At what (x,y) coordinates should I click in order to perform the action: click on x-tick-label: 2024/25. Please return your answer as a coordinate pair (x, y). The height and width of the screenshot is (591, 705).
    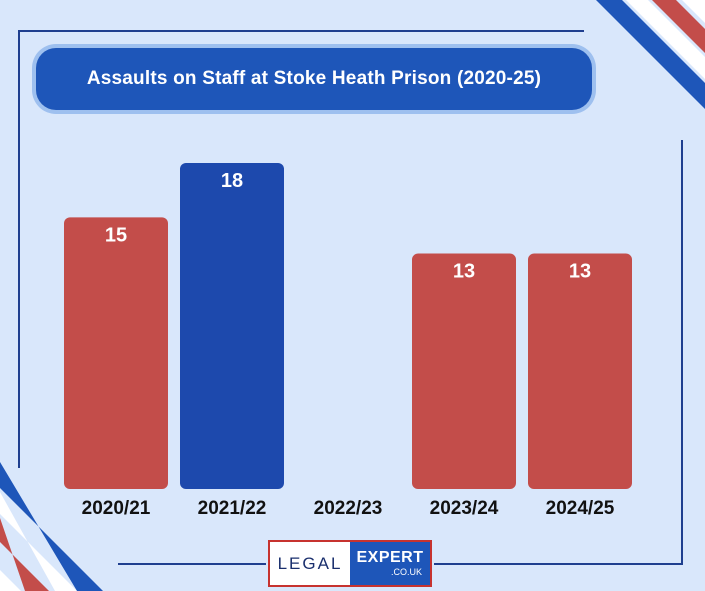
    Looking at the image, I should click on (580, 508).